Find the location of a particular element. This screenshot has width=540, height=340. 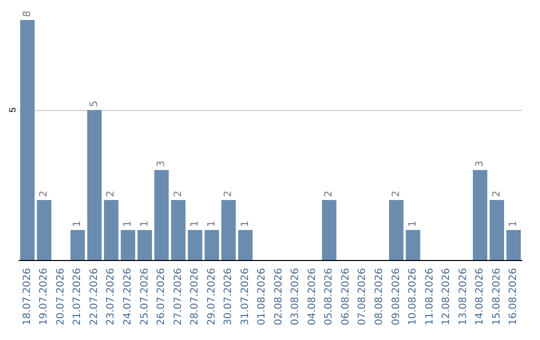

x-tick-label: 04.08.2026 is located at coordinates (312, 297).